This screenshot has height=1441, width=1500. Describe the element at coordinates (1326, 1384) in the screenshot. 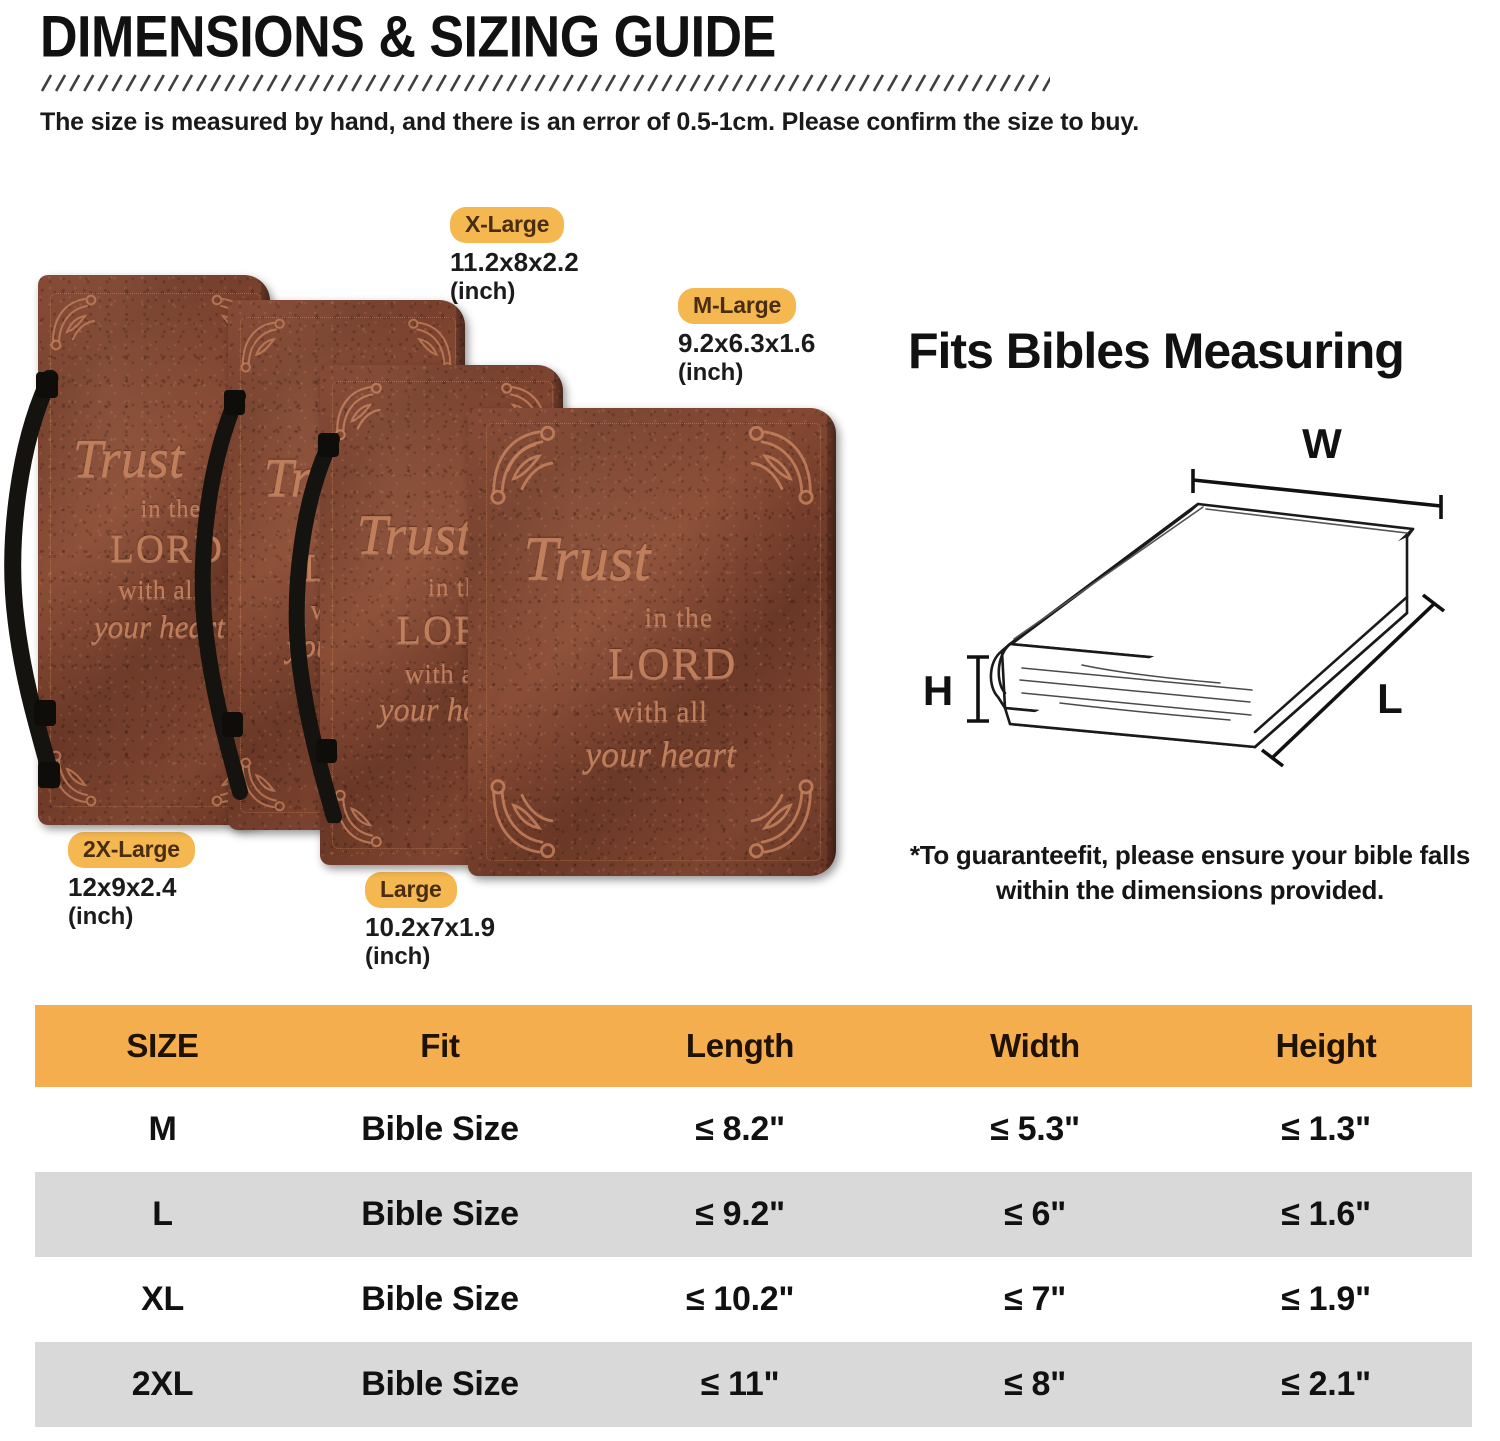

I see `cell-height: ≤ 2.1"` at that location.